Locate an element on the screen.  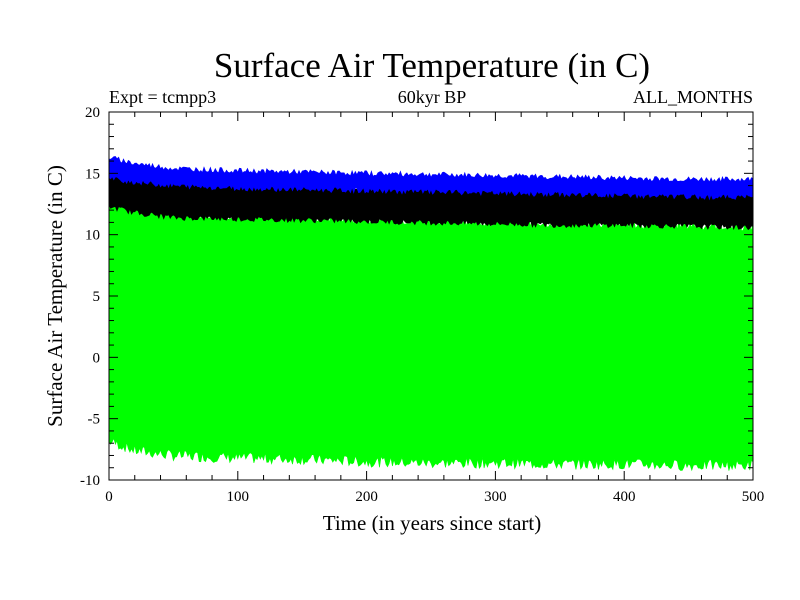
y-axis-label: Surface Air Temperature (in C) is located at coordinates (55, 296).